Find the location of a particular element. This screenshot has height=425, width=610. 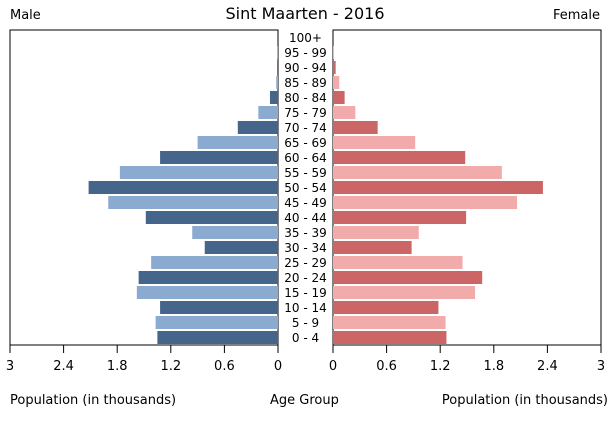

female-x-tick-label: 1.2 is located at coordinates (440, 366).